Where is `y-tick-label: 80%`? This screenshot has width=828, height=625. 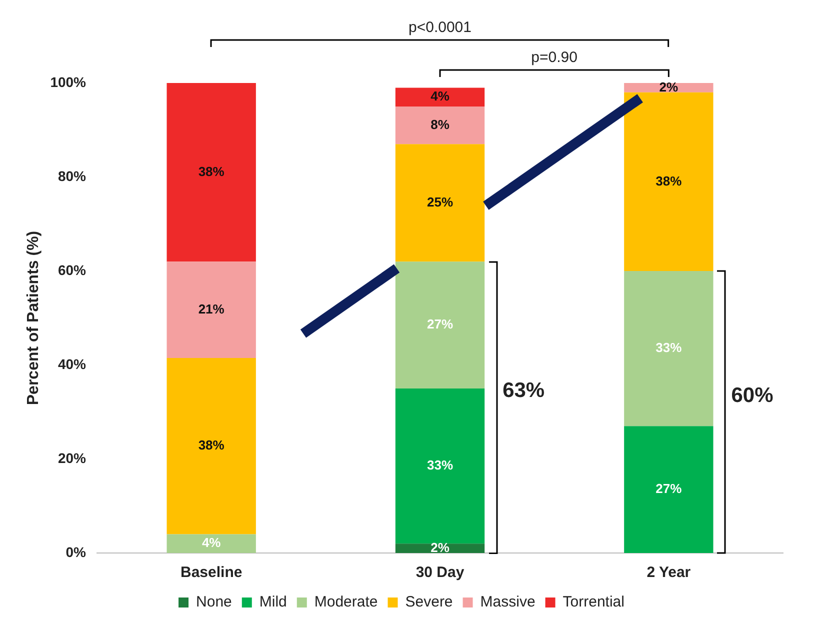
y-tick-label: 80% is located at coordinates (72, 176).